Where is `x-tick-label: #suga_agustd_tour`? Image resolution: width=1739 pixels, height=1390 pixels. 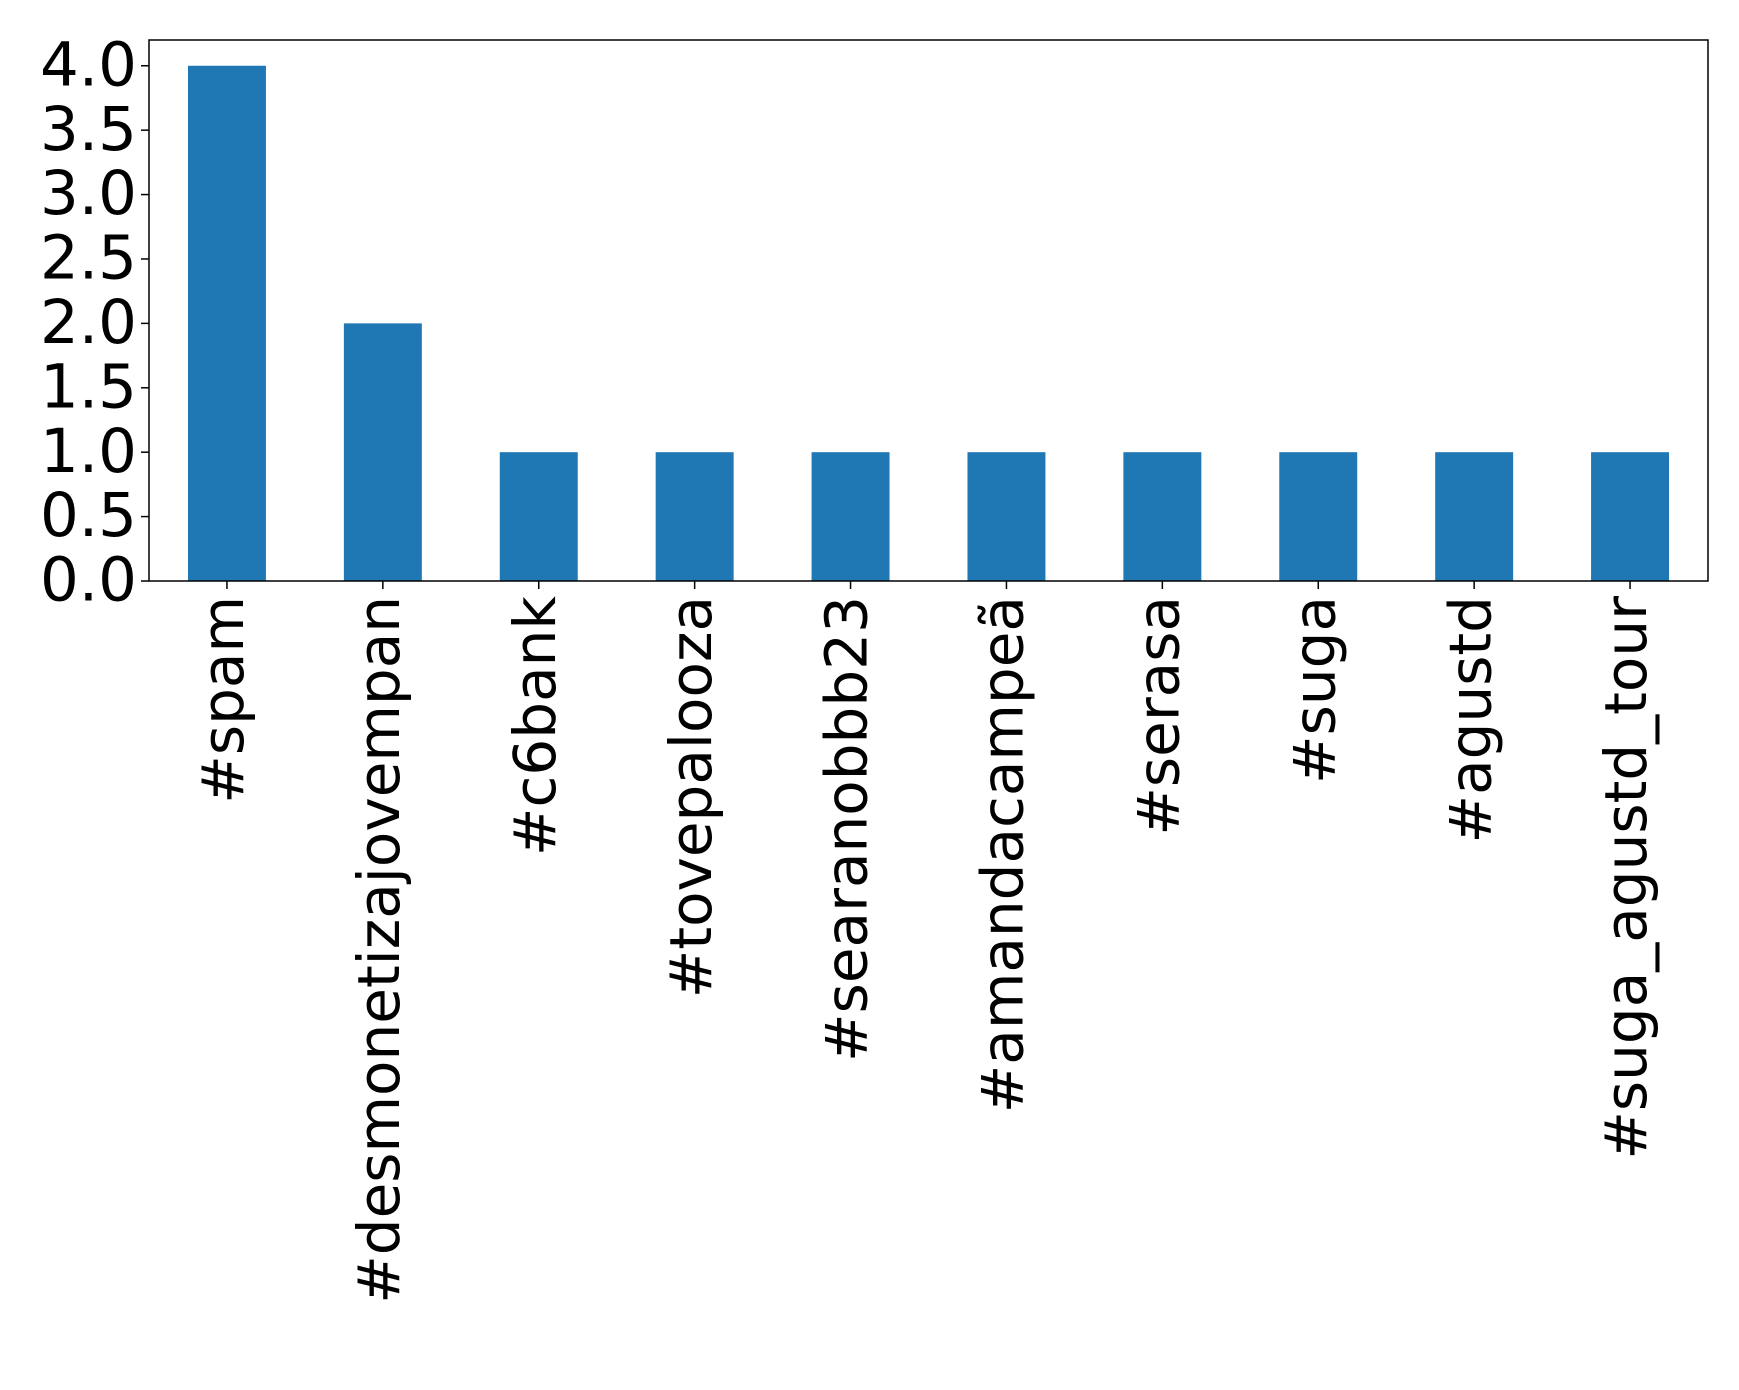
x-tick-label: #suga_agustd_tour is located at coordinates (1626, 878).